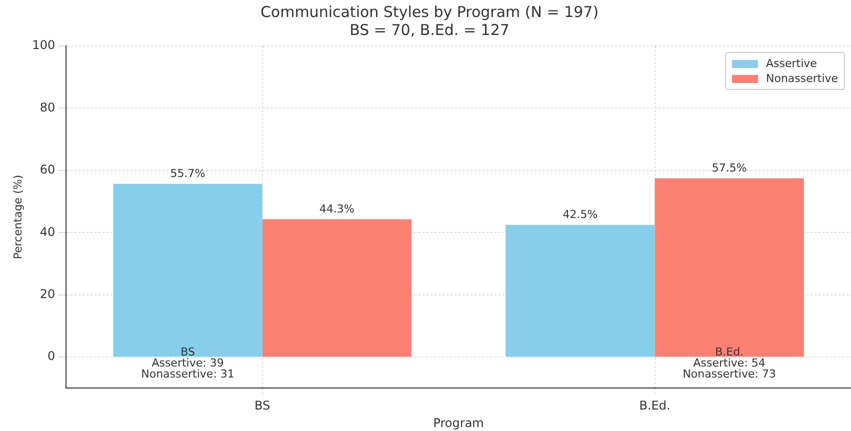 The width and height of the screenshot is (851, 431). Describe the element at coordinates (48, 107) in the screenshot. I see `y-tick-label: 80` at that location.